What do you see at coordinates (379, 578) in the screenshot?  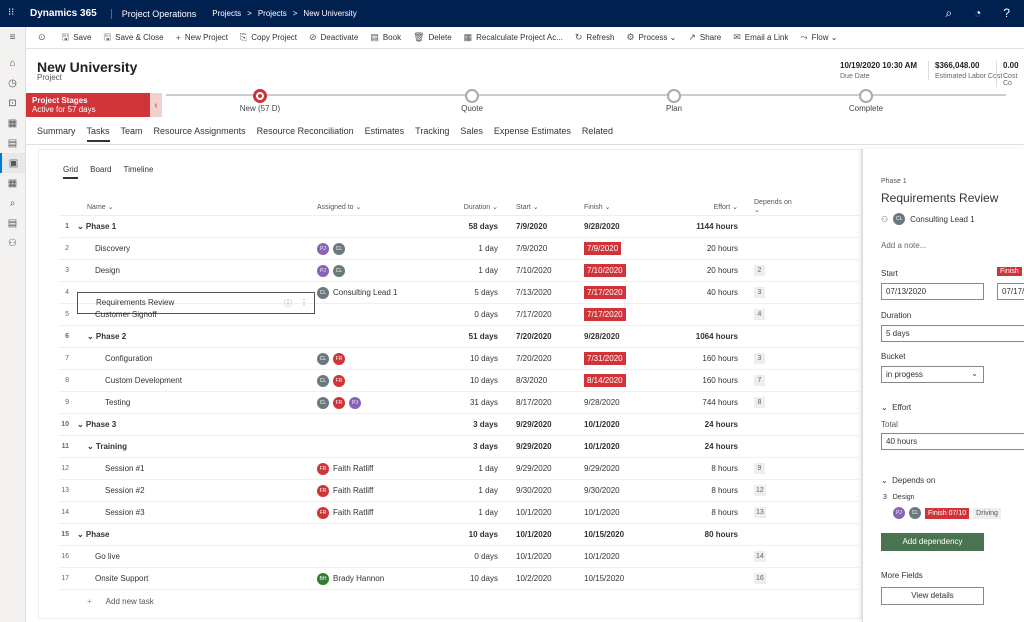 I see `assigned-cell: BH Brady Hannon` at bounding box center [379, 578].